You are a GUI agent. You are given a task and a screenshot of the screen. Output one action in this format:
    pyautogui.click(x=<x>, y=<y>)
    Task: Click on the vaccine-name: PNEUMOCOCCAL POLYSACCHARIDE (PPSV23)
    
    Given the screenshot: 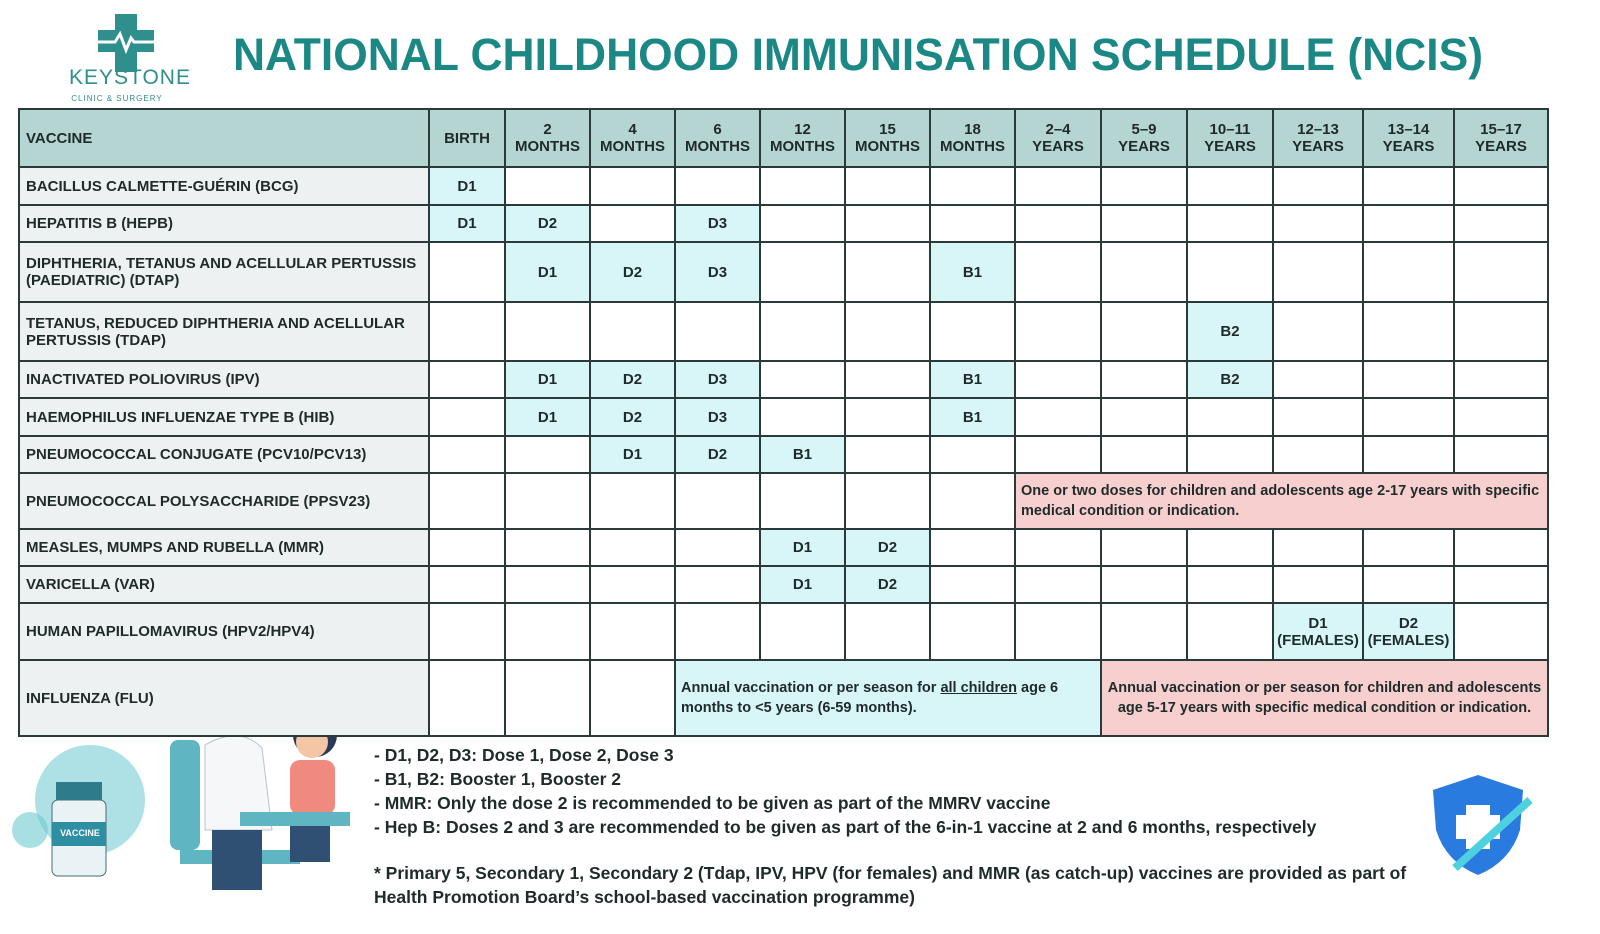 What is the action you would take?
    pyautogui.click(x=225, y=502)
    